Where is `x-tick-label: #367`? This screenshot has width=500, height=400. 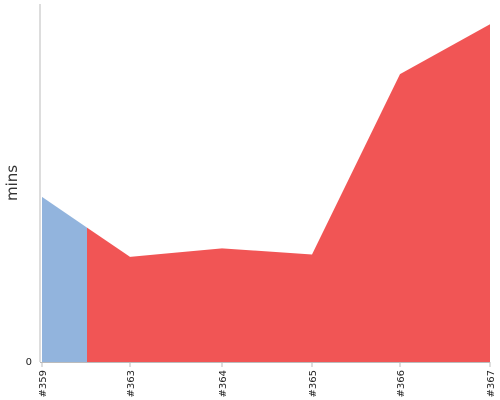
x-tick-label: #367 is located at coordinates (491, 383).